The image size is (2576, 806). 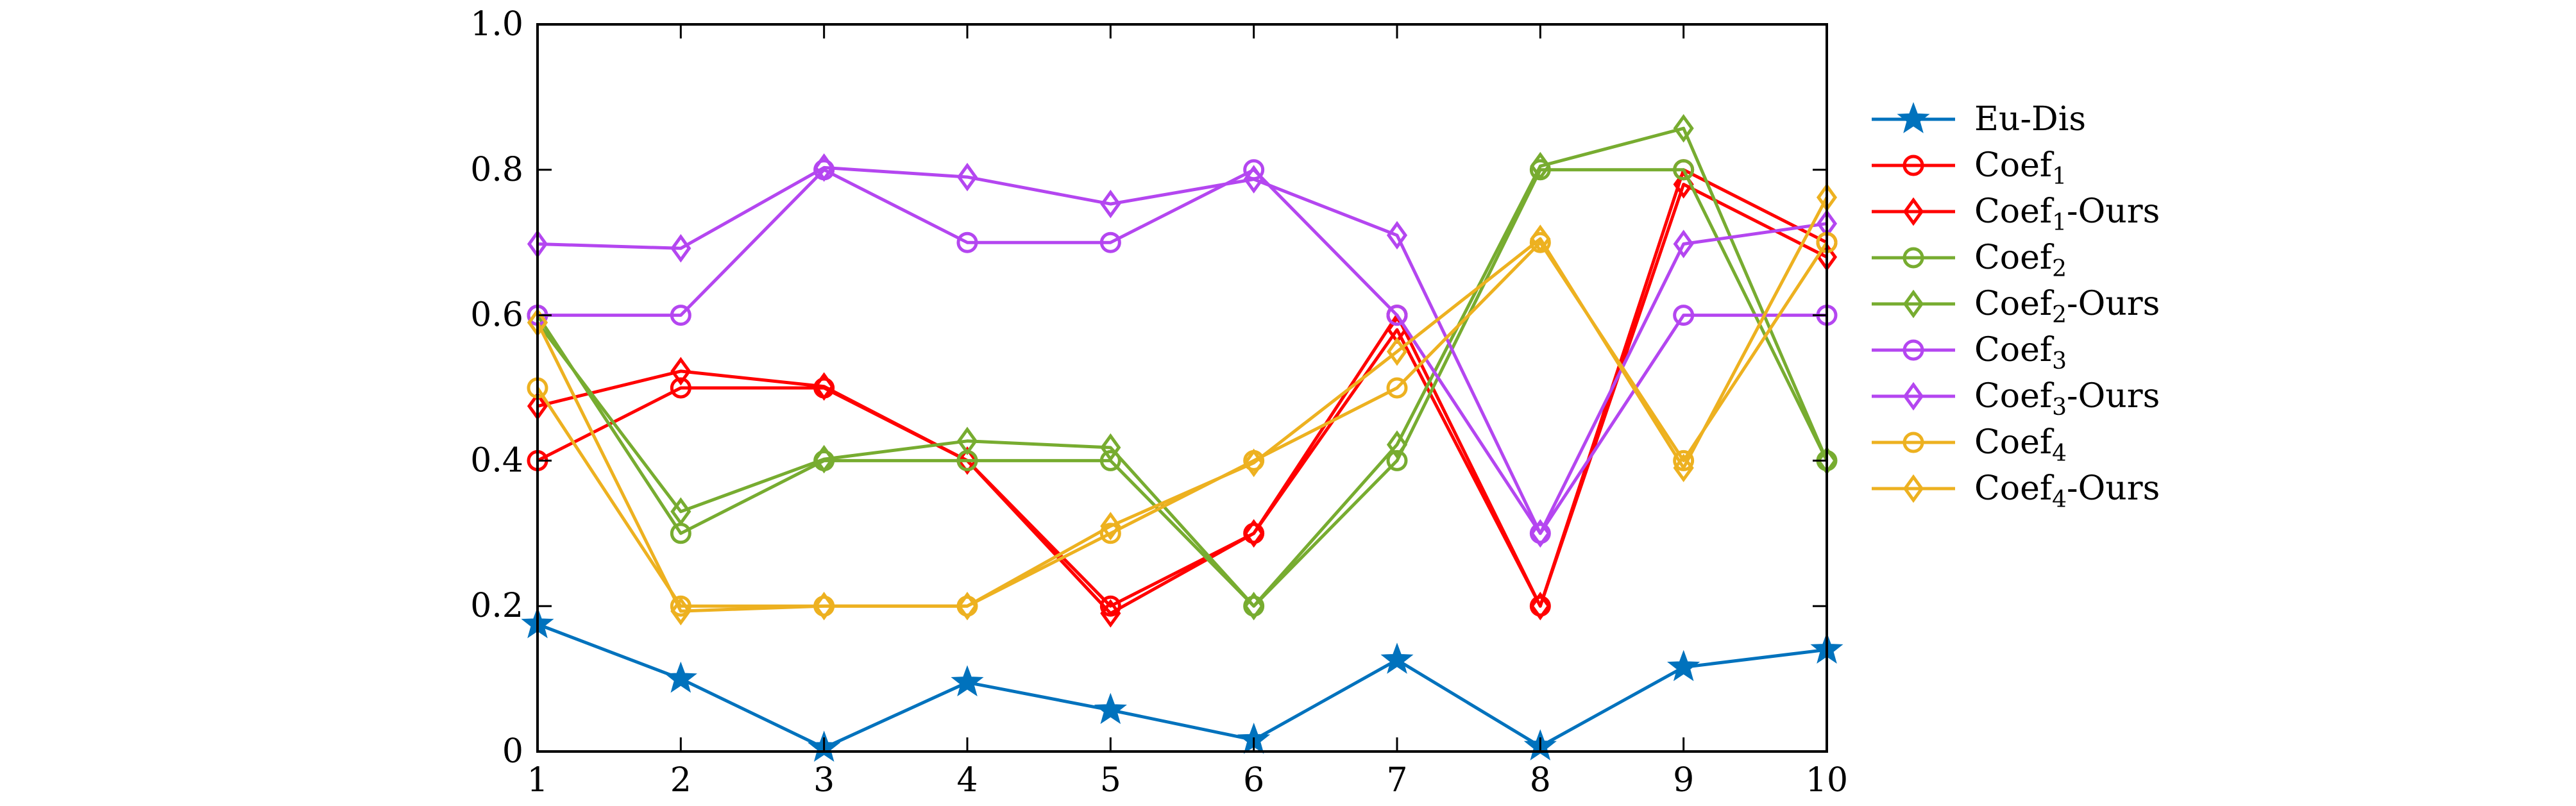 I want to click on legend-item-coef4-ours: Coef4-Ours, so click(x=2016, y=491).